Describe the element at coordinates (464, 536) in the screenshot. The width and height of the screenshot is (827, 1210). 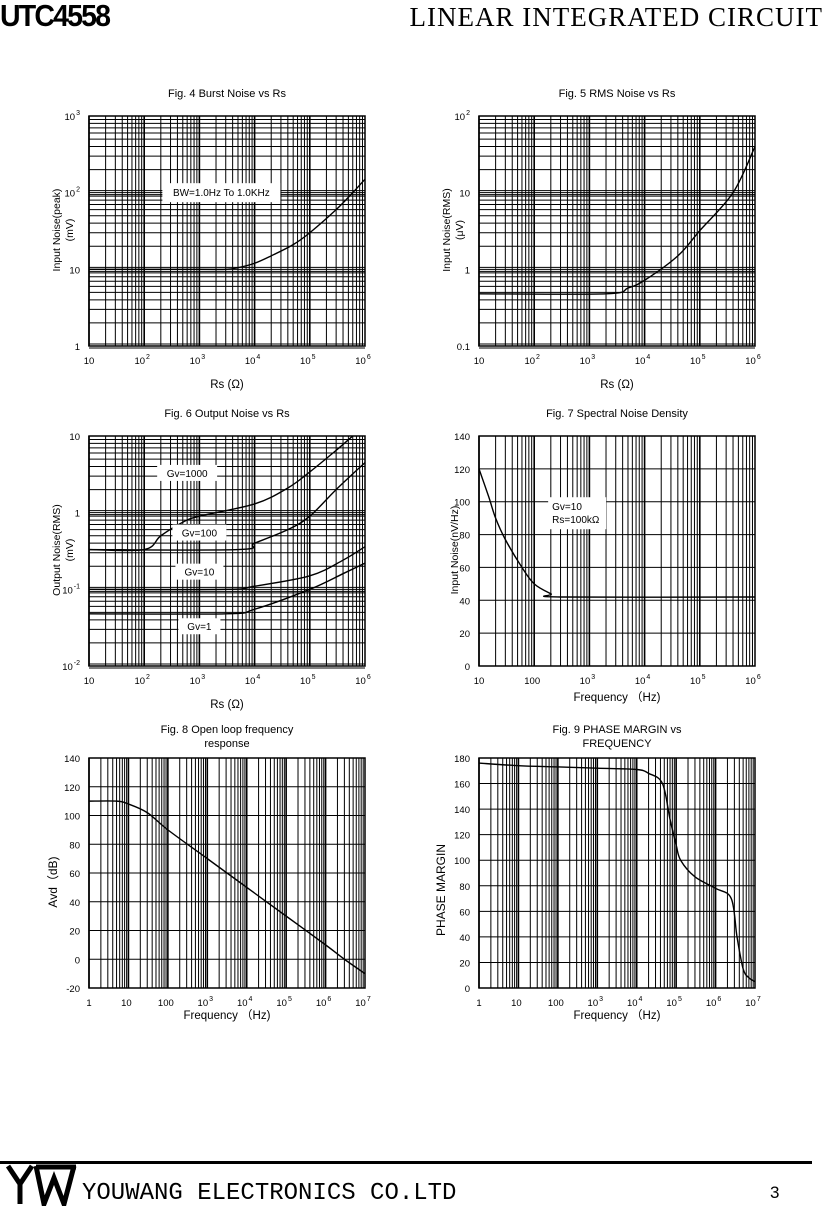
I see `y-tick-label: 80` at that location.